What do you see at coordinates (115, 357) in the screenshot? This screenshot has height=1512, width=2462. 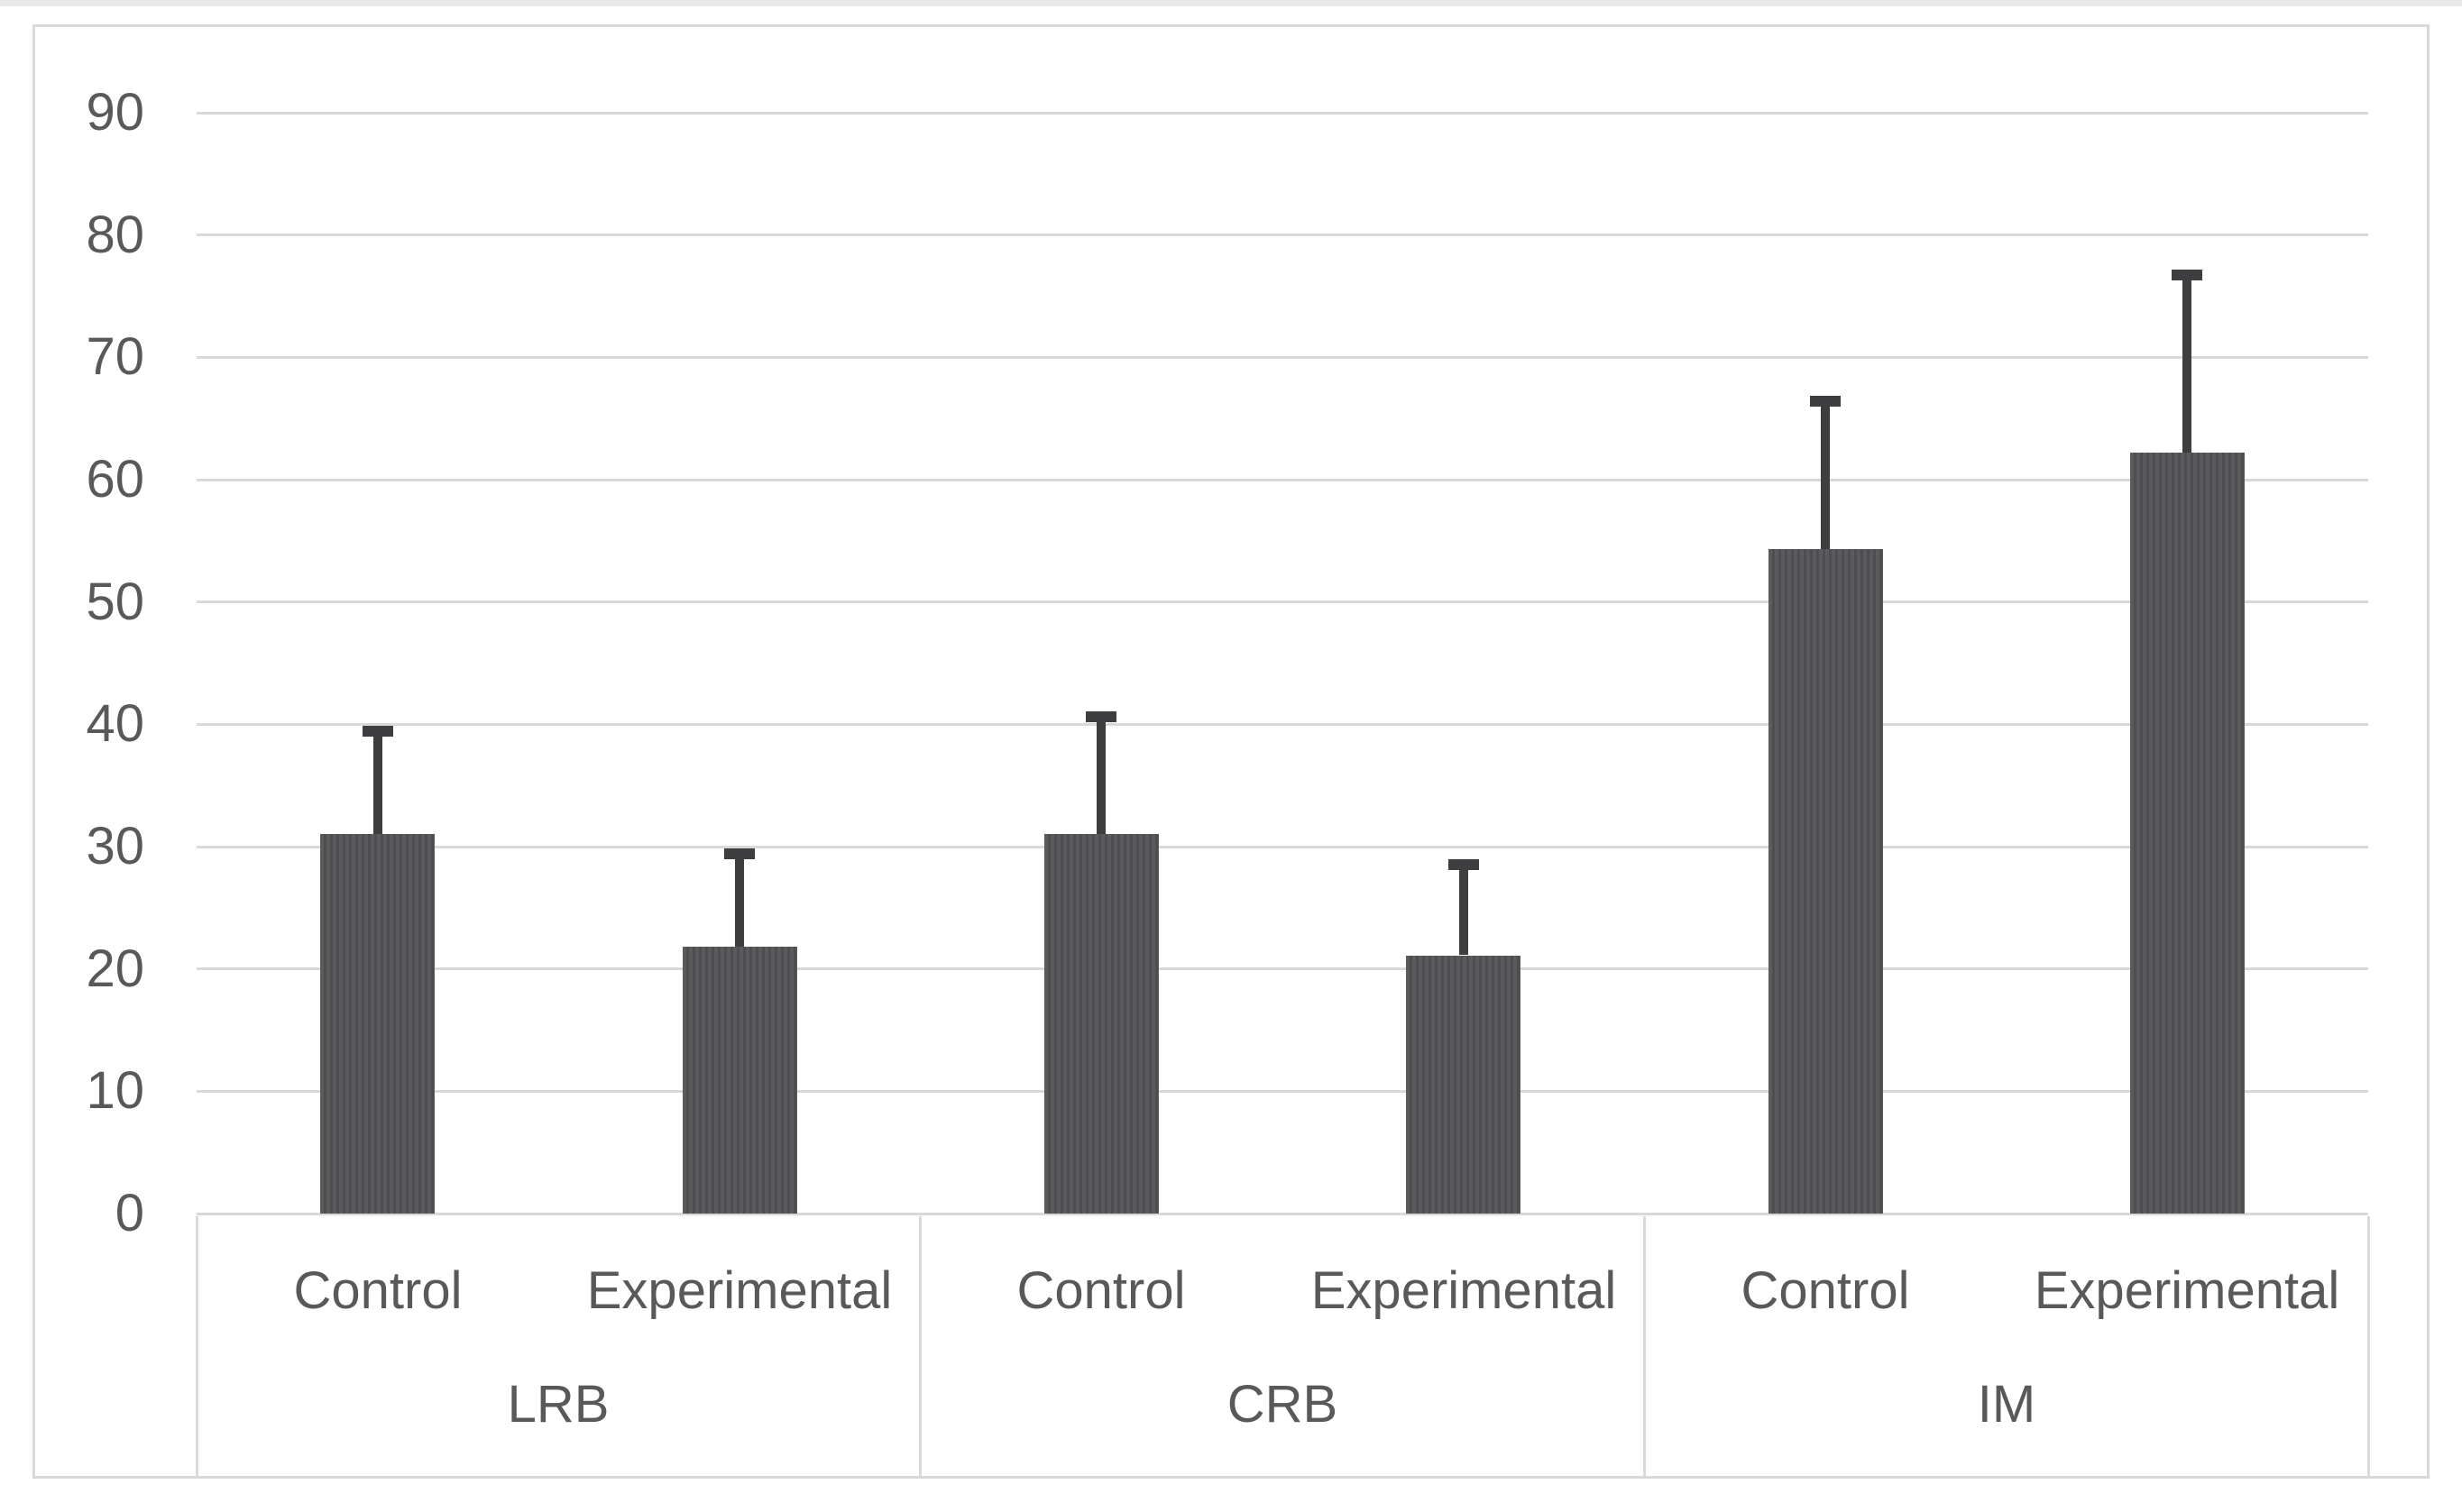 I see `y-tick-label-70: 70` at bounding box center [115, 357].